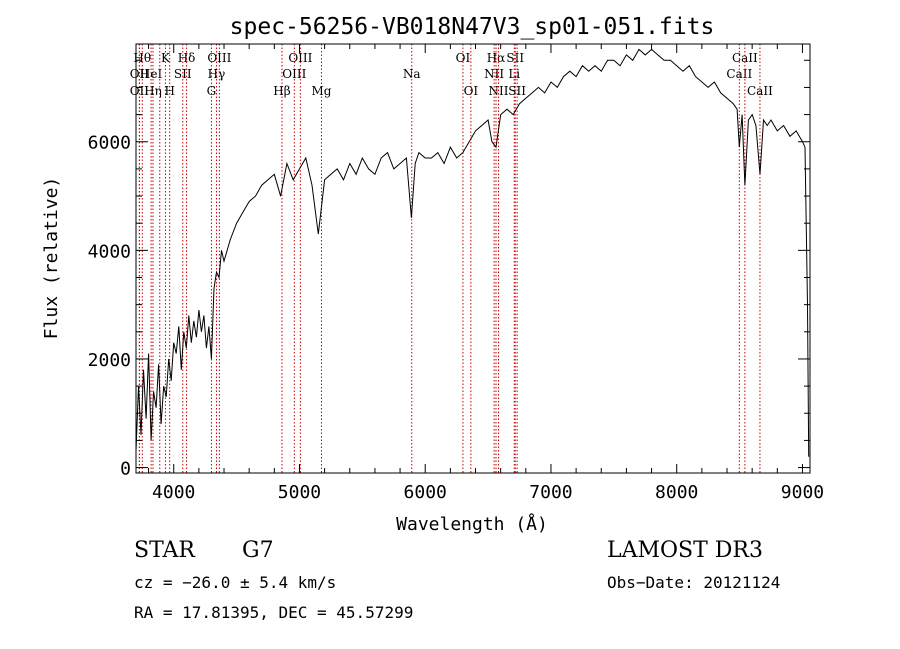 This screenshot has width=900, height=649. Describe the element at coordinates (299, 492) in the screenshot. I see `x-tick-label: 5000` at that location.